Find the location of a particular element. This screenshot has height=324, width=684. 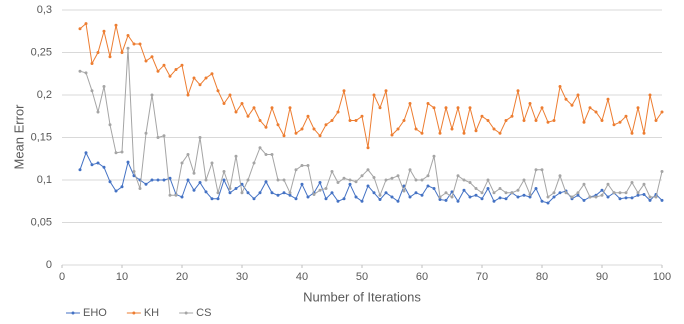

x-axis-title: Number of Iterations is located at coordinates (362, 296).